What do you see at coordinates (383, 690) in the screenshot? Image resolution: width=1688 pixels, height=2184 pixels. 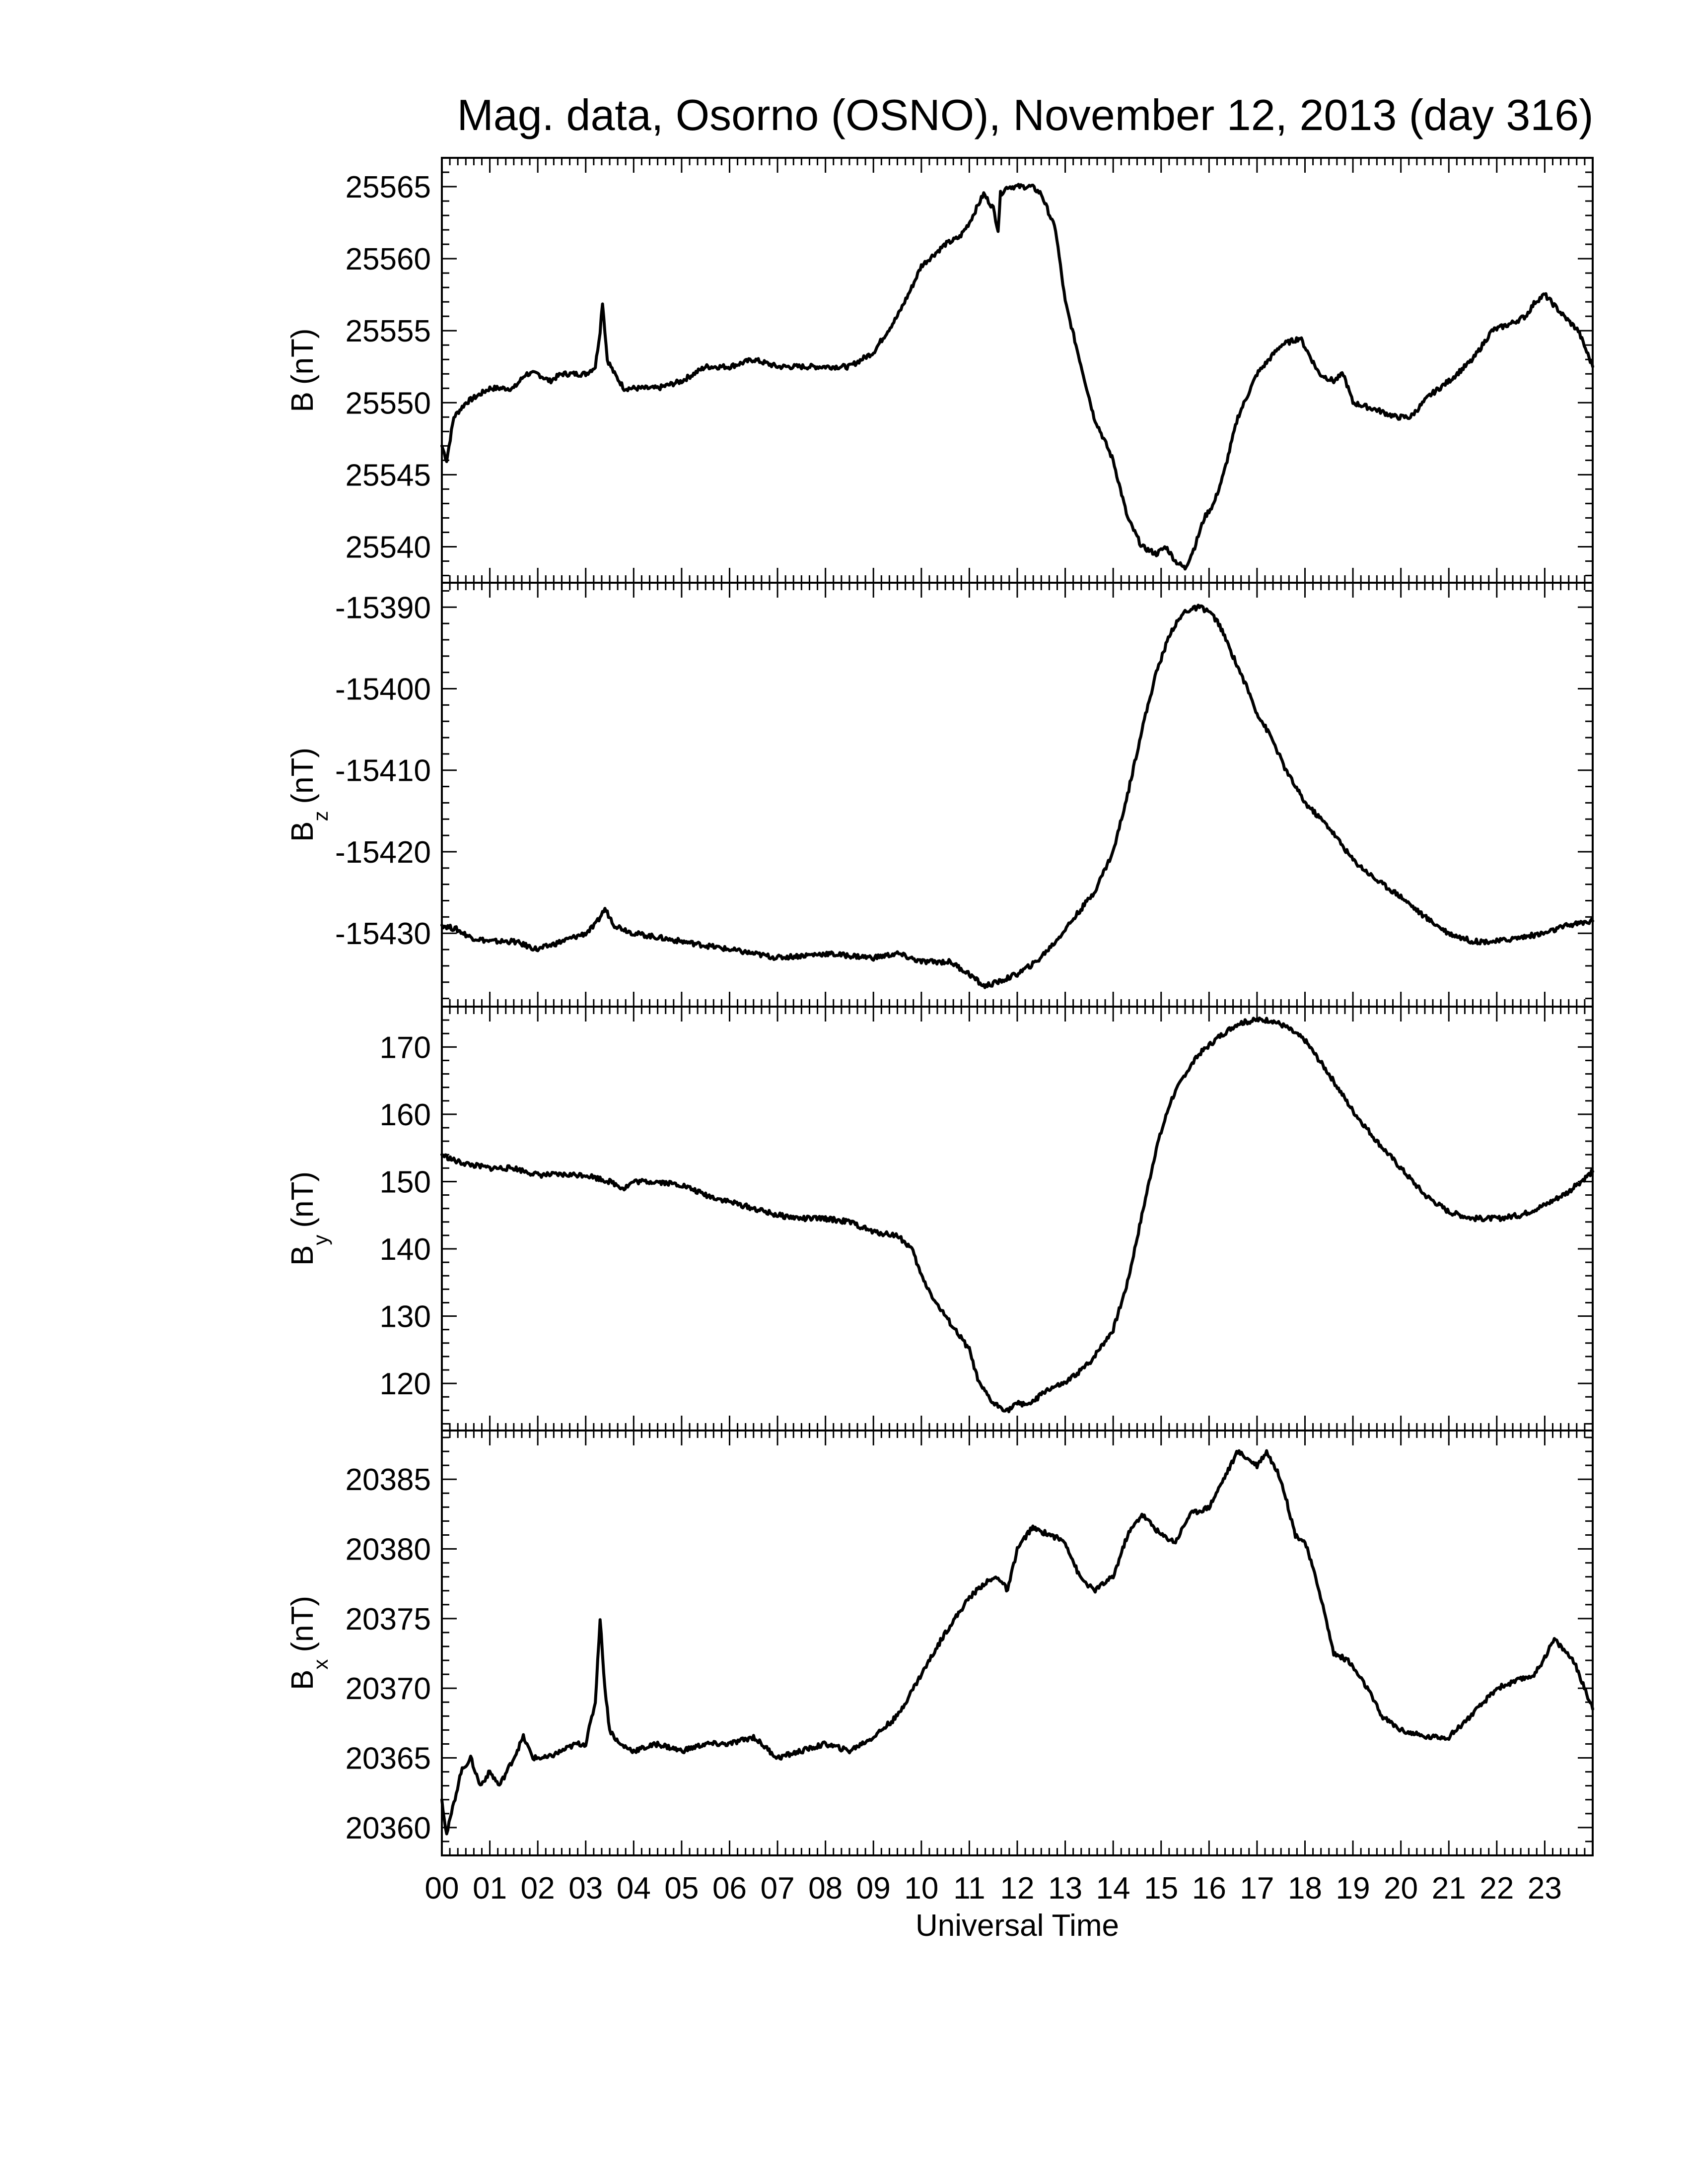 I see `y-tick-label: -15400` at bounding box center [383, 690].